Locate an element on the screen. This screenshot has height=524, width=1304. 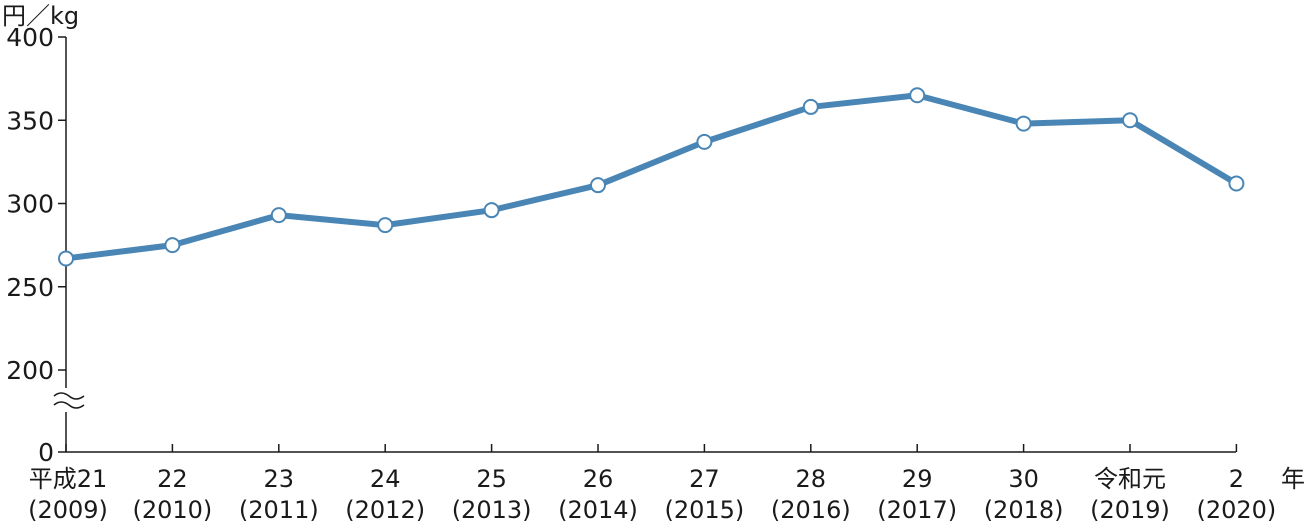
x-tick-label-year: 25 is located at coordinates (491, 479).